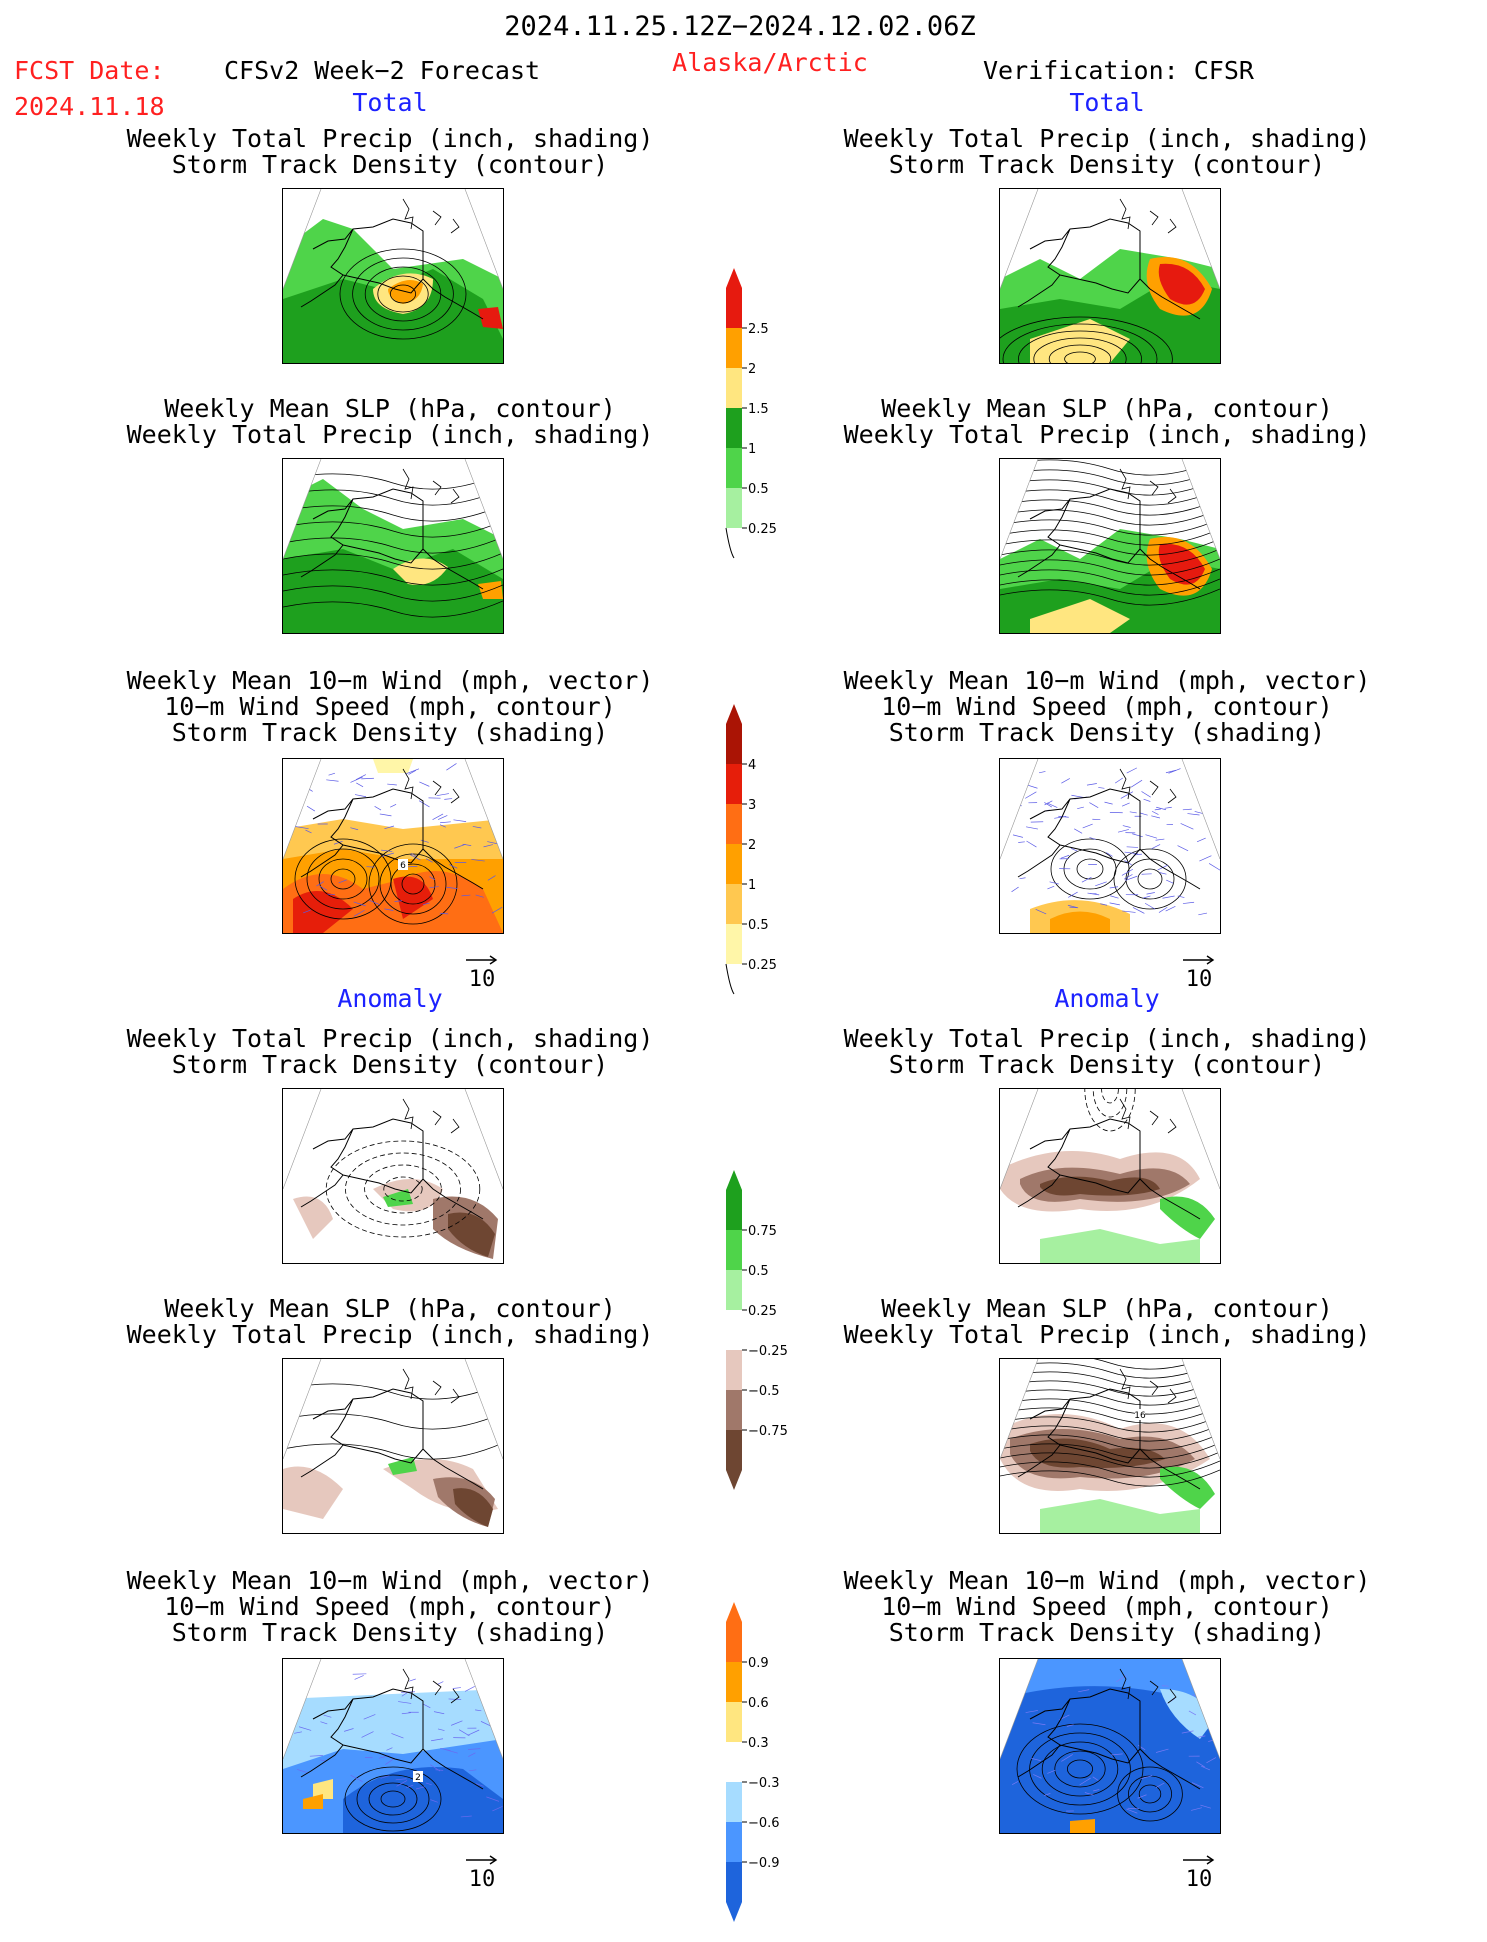 The width and height of the screenshot is (1487, 1942). What do you see at coordinates (764, 1863) in the screenshot?
I see `colorbar-tick-label: −0.9` at bounding box center [764, 1863].